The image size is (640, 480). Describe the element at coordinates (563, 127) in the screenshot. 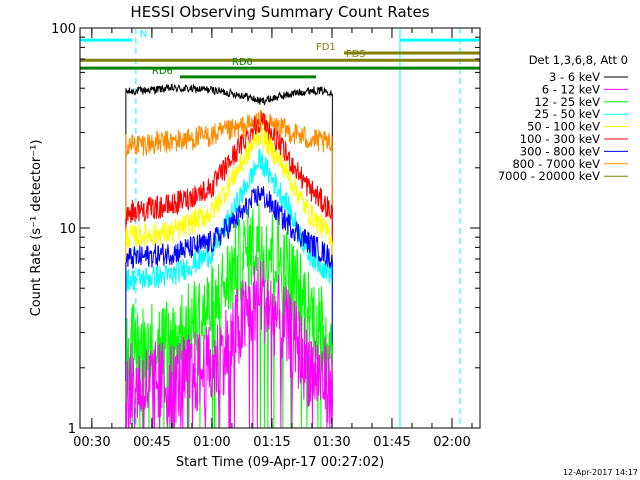

I see `legend-label: 50 - 100 keV` at that location.